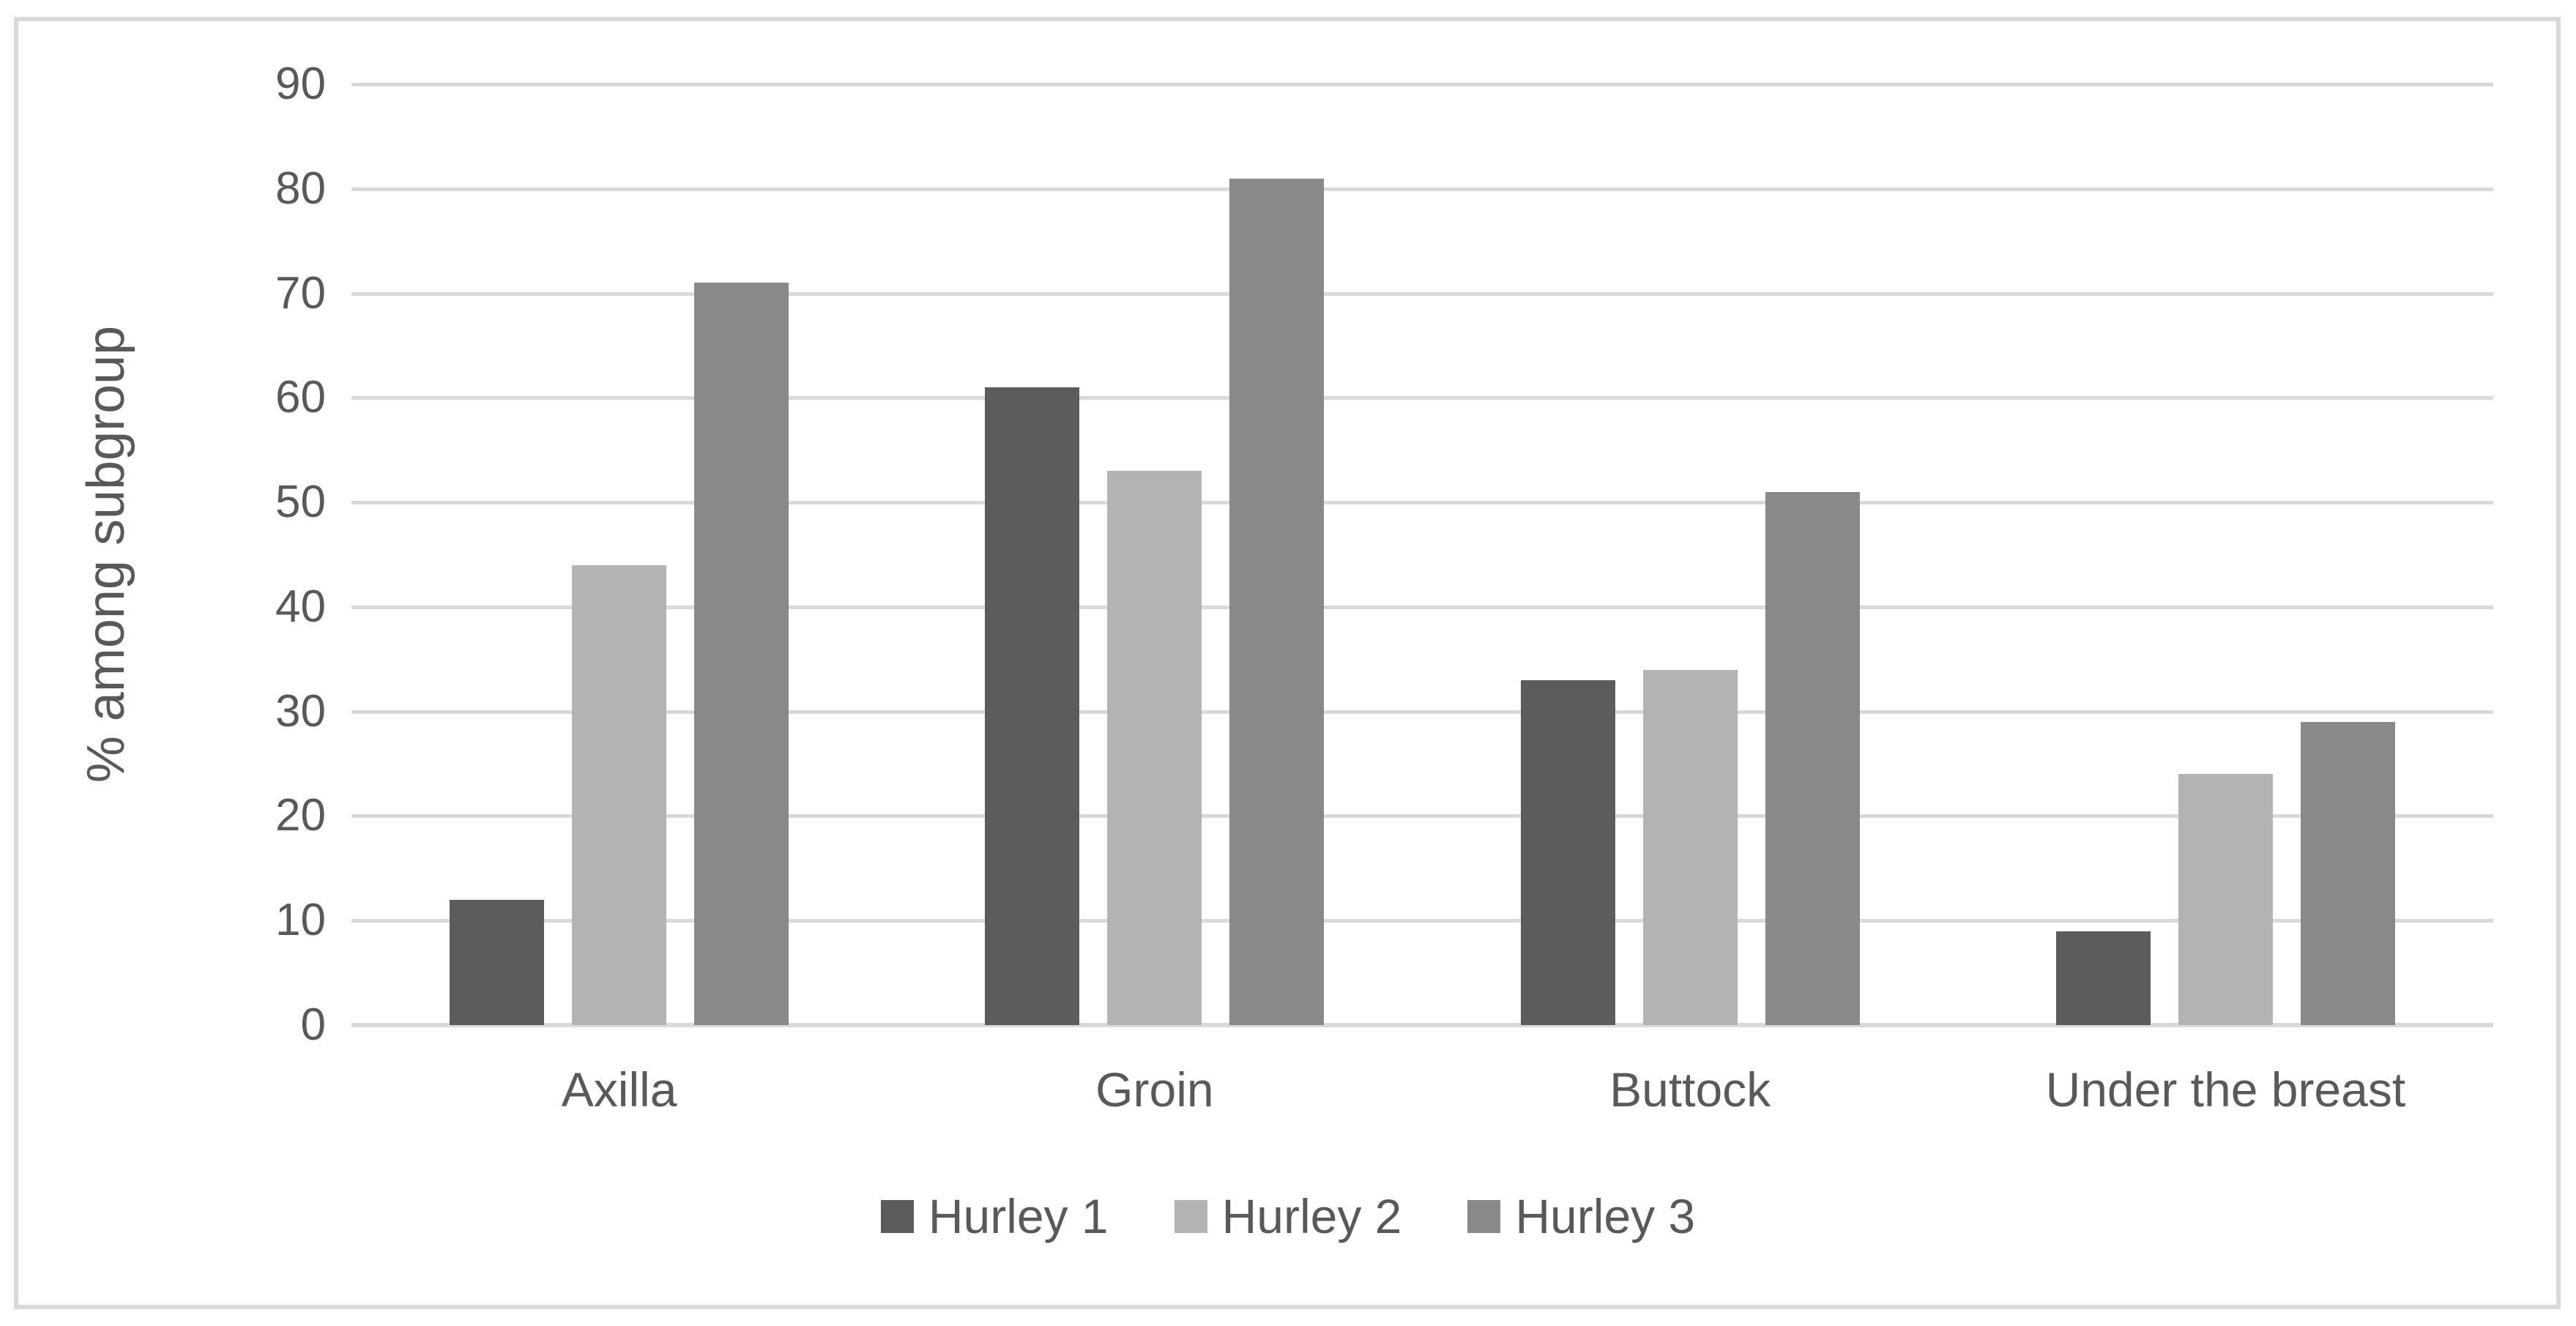 This screenshot has height=1326, width=2576. Describe the element at coordinates (1690, 554) in the screenshot. I see `bar-group-buttock` at that location.